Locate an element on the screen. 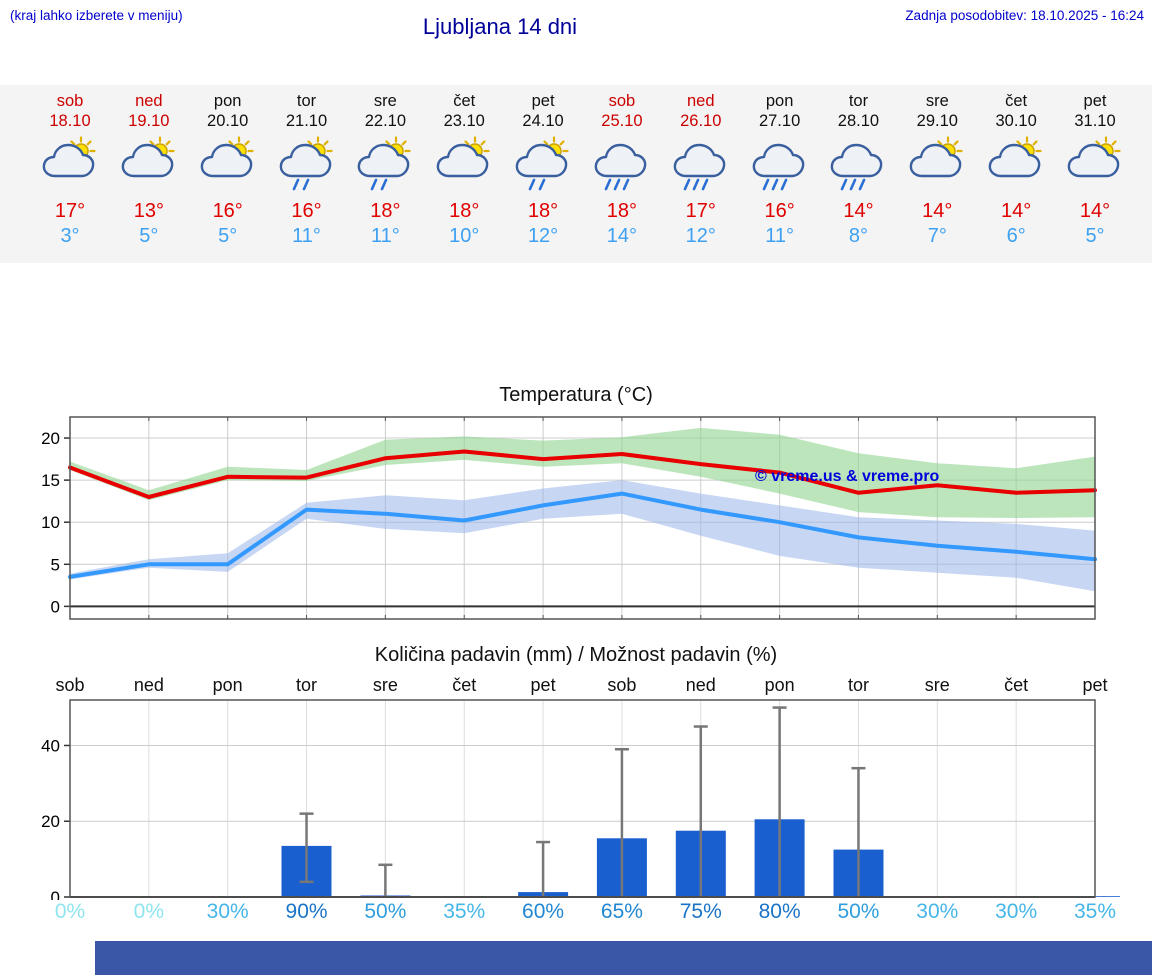 The image size is (1152, 975). svg-text: 15 is located at coordinates (50, 480).